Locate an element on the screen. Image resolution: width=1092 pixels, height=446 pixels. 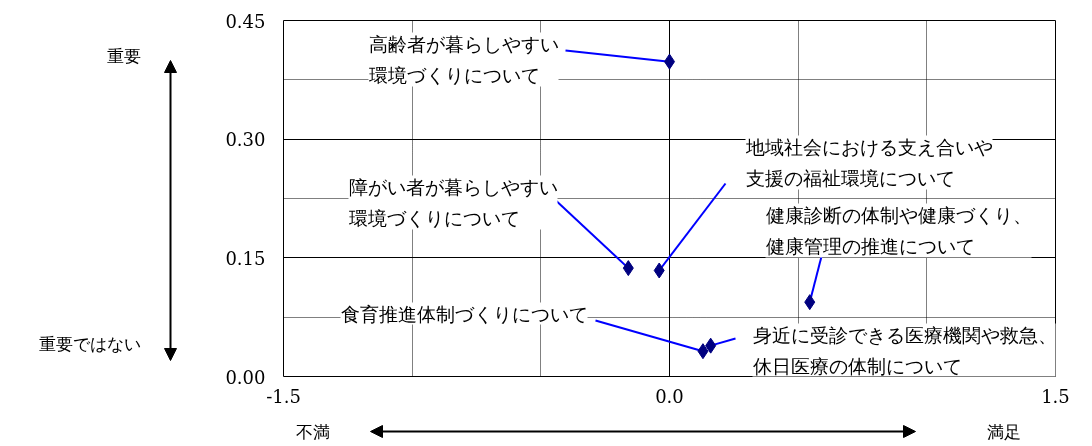
annotation: 身近に受診できる医療機関や救急、休日医療の体制について is located at coordinates (904, 350).